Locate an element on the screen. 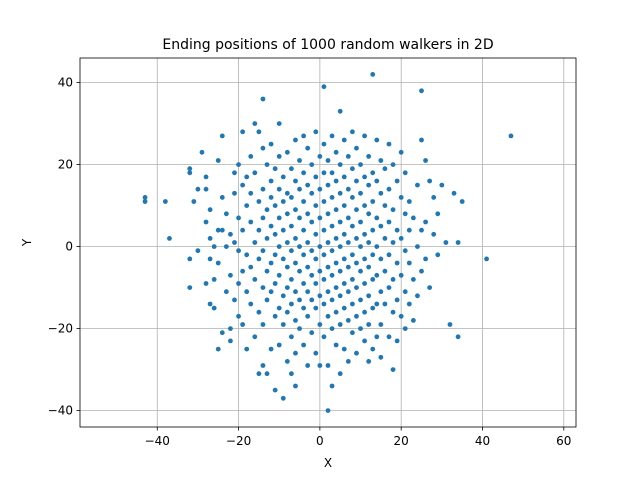 The width and height of the screenshot is (640, 480). x-tick-label: 40 is located at coordinates (482, 441).